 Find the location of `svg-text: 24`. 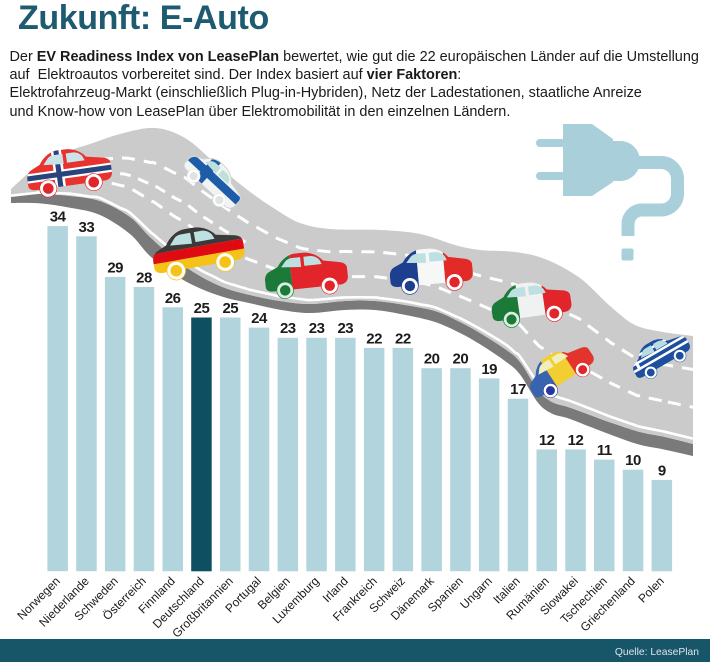

svg-text: 24 is located at coordinates (259, 318).